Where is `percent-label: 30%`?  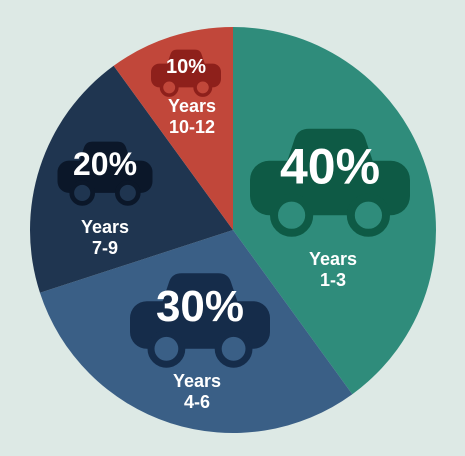
percent-label: 30% is located at coordinates (200, 306).